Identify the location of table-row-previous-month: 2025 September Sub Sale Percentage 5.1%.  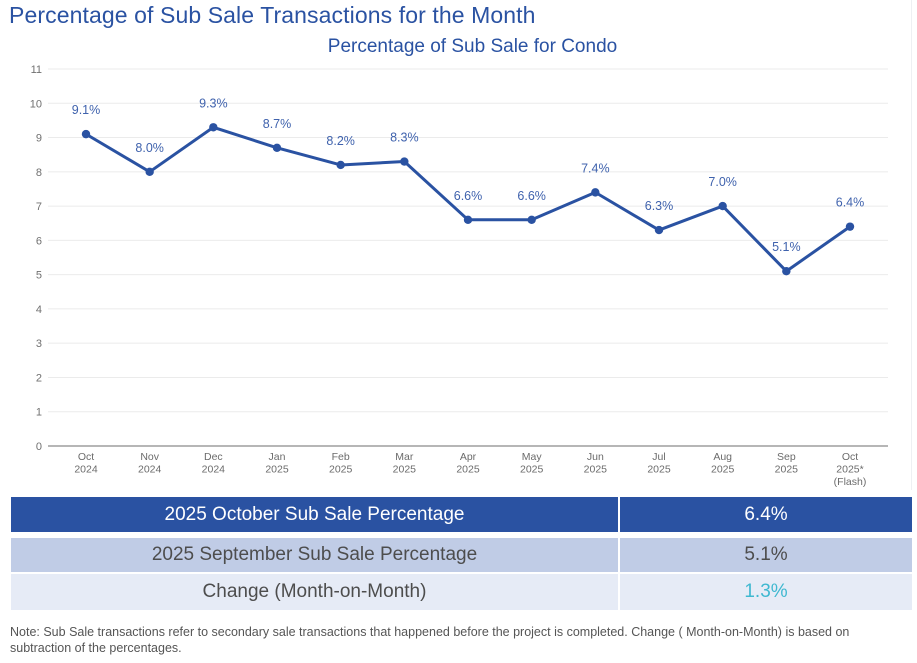
(461, 555).